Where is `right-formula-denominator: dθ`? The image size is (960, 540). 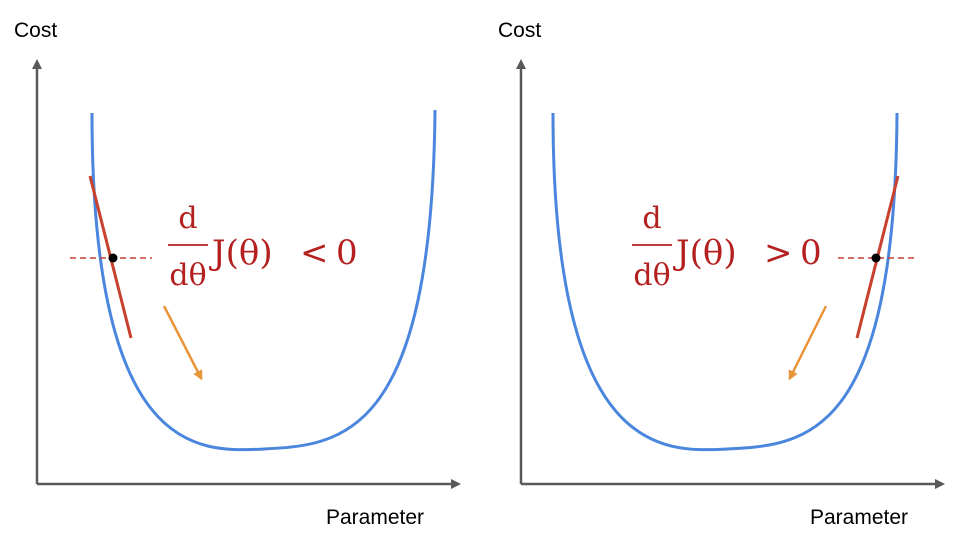 right-formula-denominator: dθ is located at coordinates (651, 275).